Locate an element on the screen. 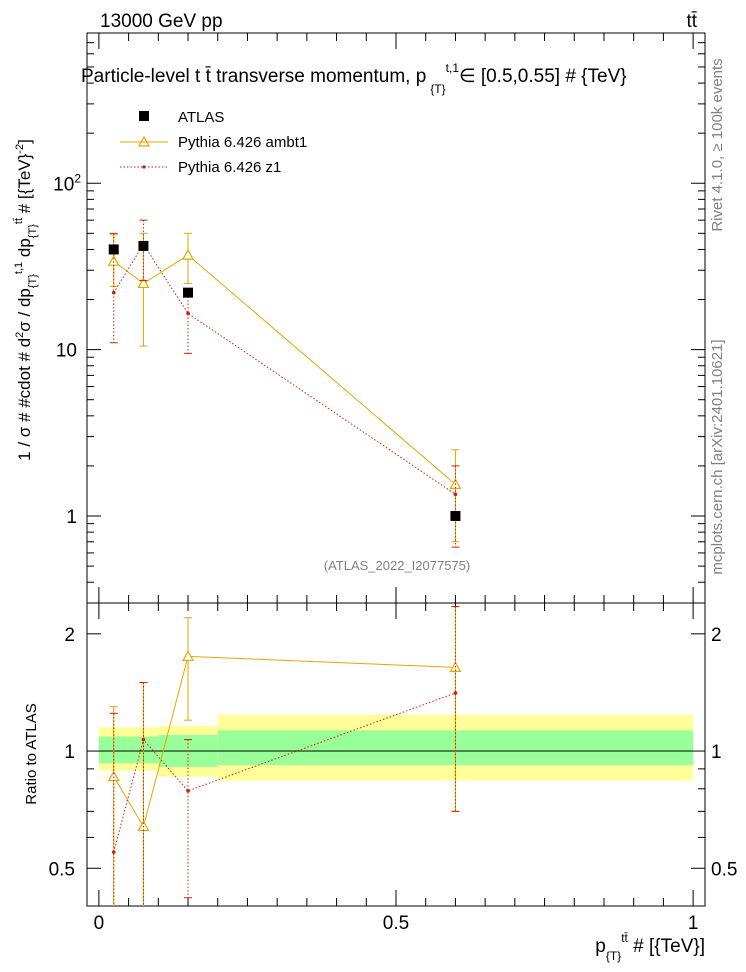  xlabel-a: p is located at coordinates (600, 946).